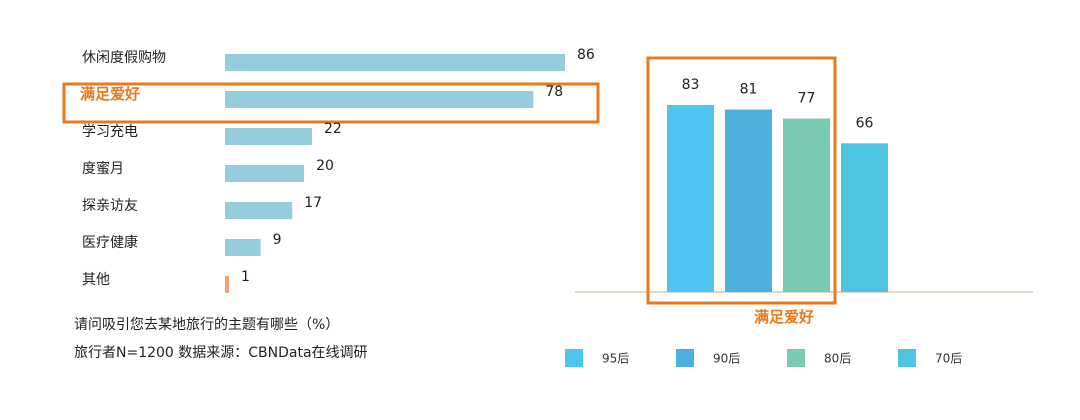  Describe the element at coordinates (807, 99) in the screenshot. I see `value-label: 77` at that location.